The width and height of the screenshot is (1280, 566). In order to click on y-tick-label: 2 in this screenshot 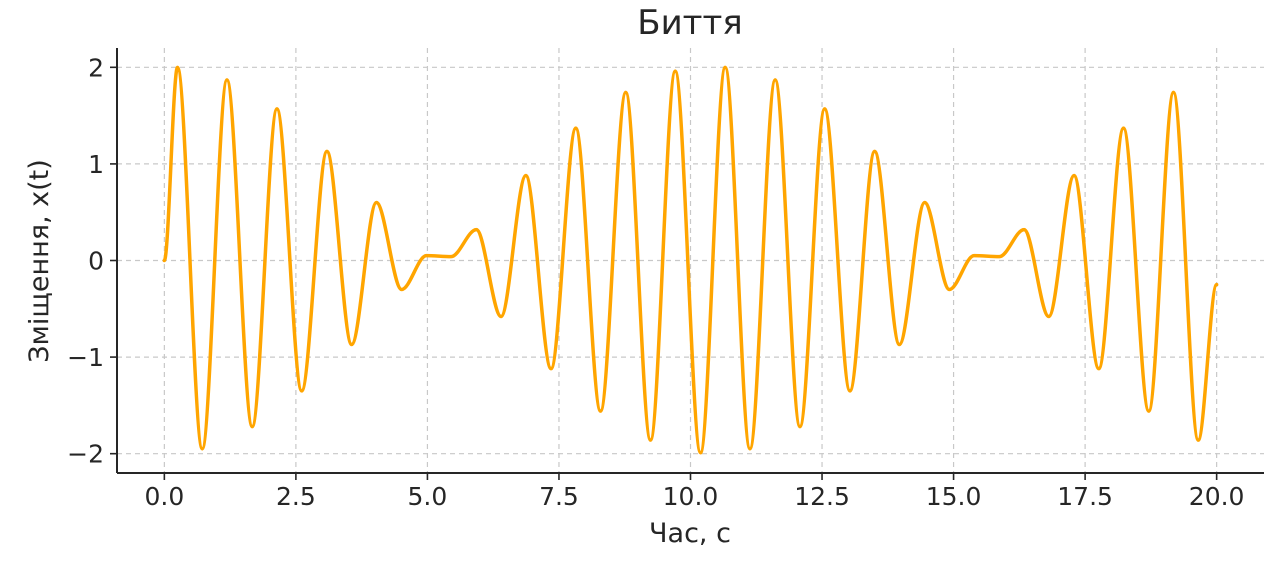, I will do `click(96, 67)`.